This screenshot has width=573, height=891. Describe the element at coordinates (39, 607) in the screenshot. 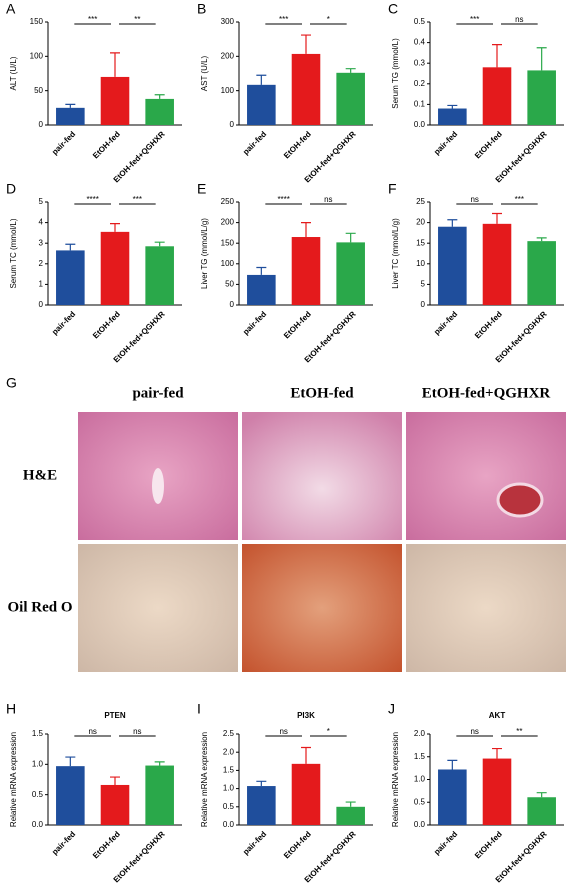

I see `row-label: Oil Red O` at that location.